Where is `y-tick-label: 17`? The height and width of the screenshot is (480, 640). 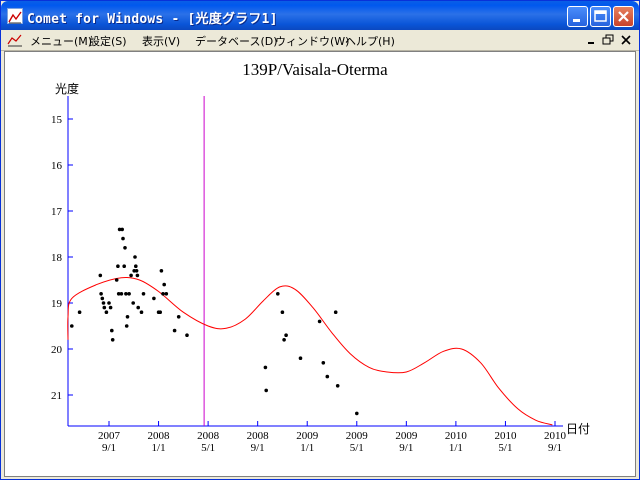 y-tick-label: 17 is located at coordinates (57, 212).